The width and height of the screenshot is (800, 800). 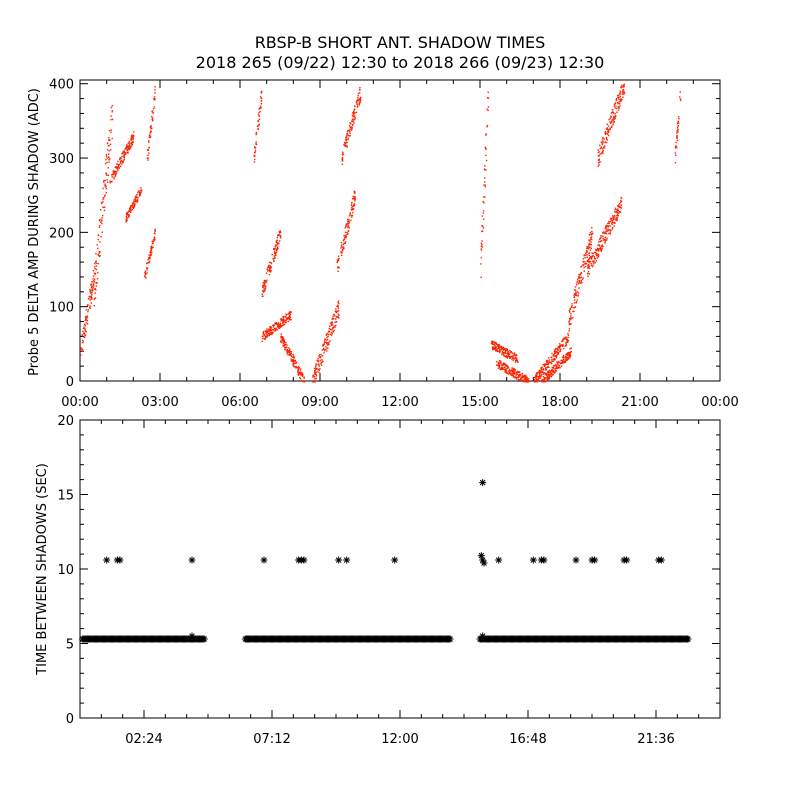 What do you see at coordinates (399, 739) in the screenshot?
I see `interval-x-tick-label: 12:00` at bounding box center [399, 739].